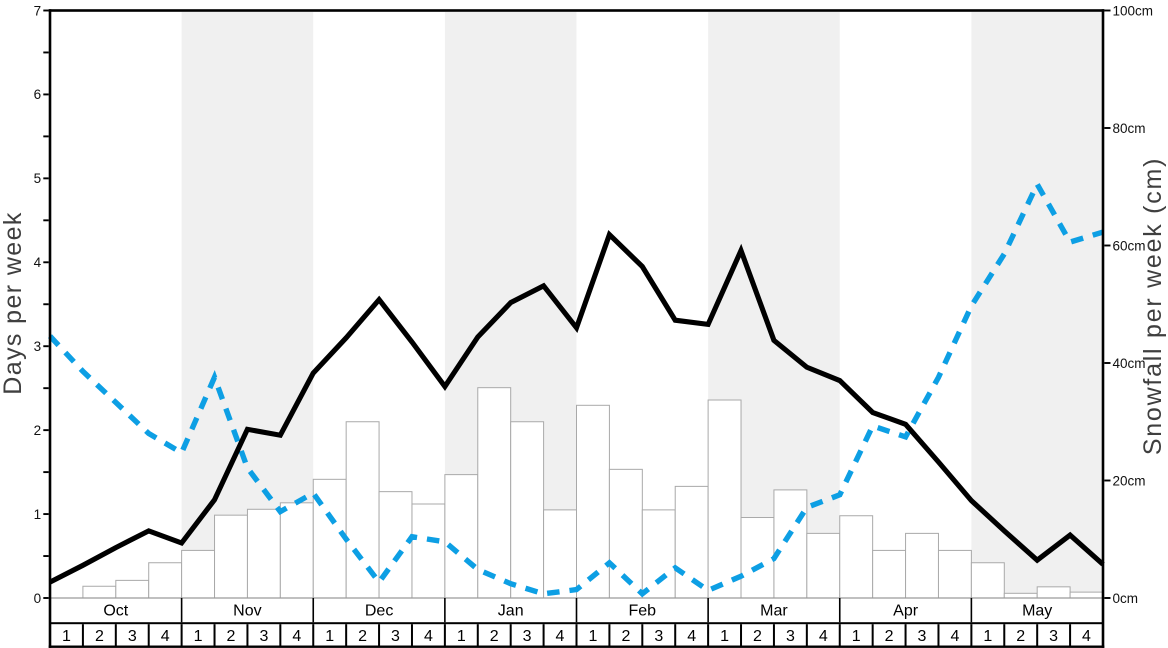 The image size is (1168, 648). Describe the element at coordinates (13, 303) in the screenshot. I see `svg-text: Days per week` at that location.